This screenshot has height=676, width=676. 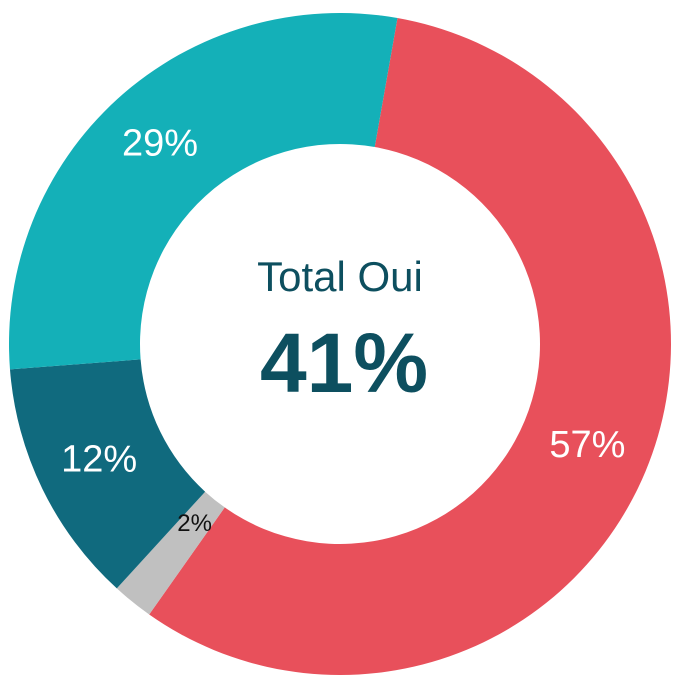 What do you see at coordinates (344, 363) in the screenshot?
I see `center-value: 41%` at bounding box center [344, 363].